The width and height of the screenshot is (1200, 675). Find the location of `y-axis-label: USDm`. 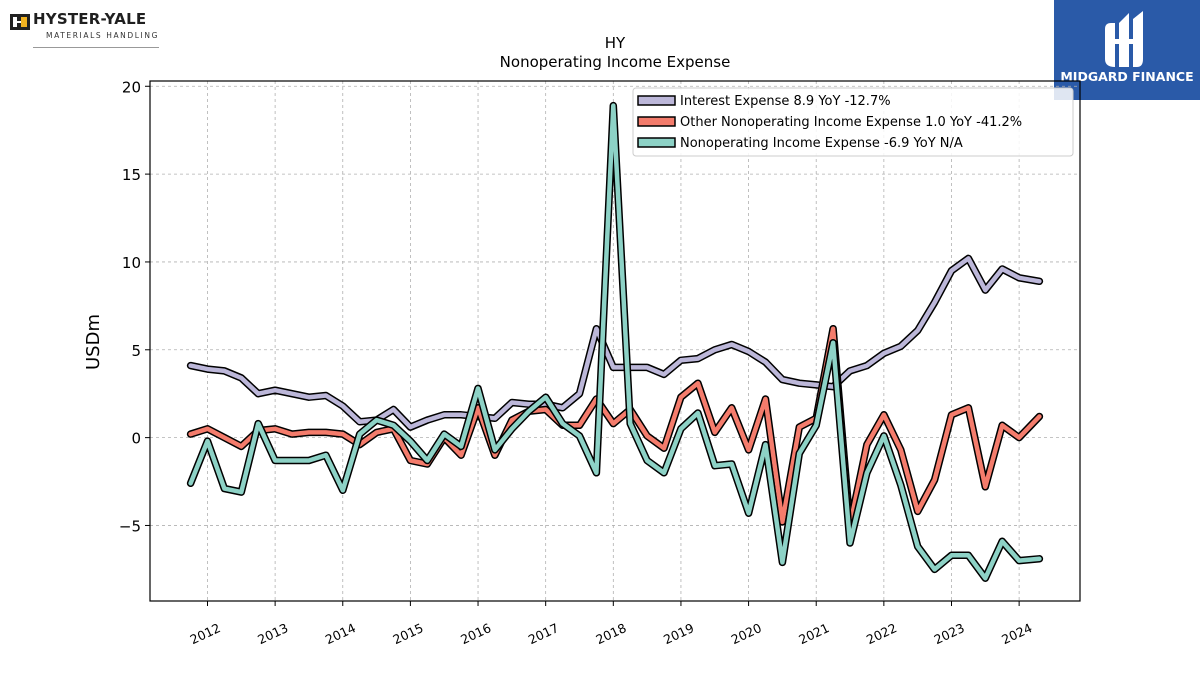

y-axis-label: USDm is located at coordinates (93, 342).